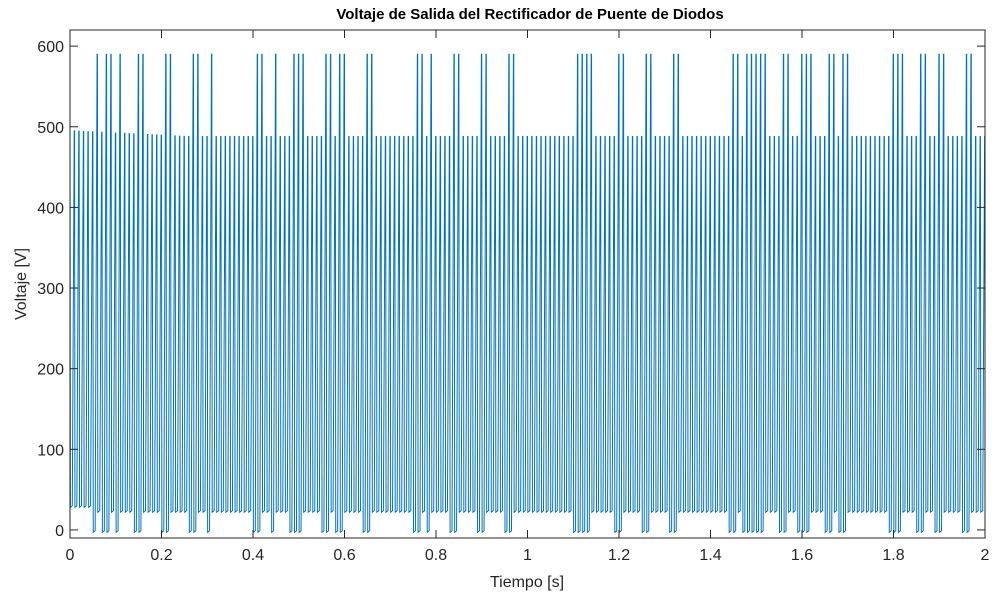 The width and height of the screenshot is (992, 597). What do you see at coordinates (344, 555) in the screenshot?
I see `x-tick-label: 0.6` at bounding box center [344, 555].